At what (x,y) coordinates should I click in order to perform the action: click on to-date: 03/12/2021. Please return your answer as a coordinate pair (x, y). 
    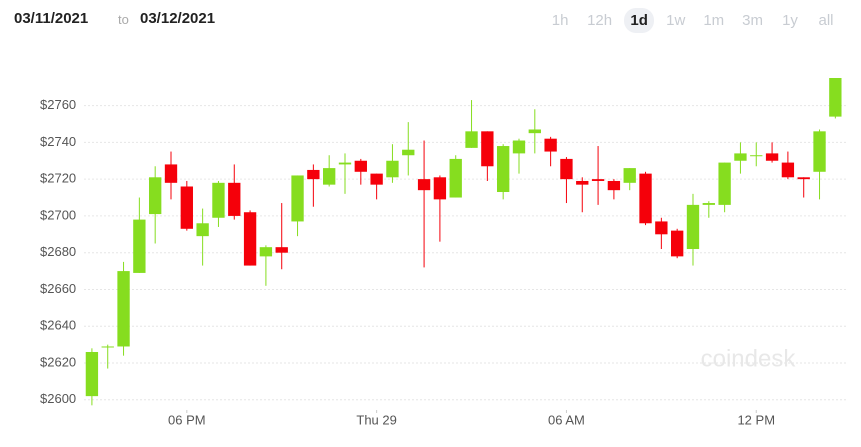
    Looking at the image, I should click on (178, 18).